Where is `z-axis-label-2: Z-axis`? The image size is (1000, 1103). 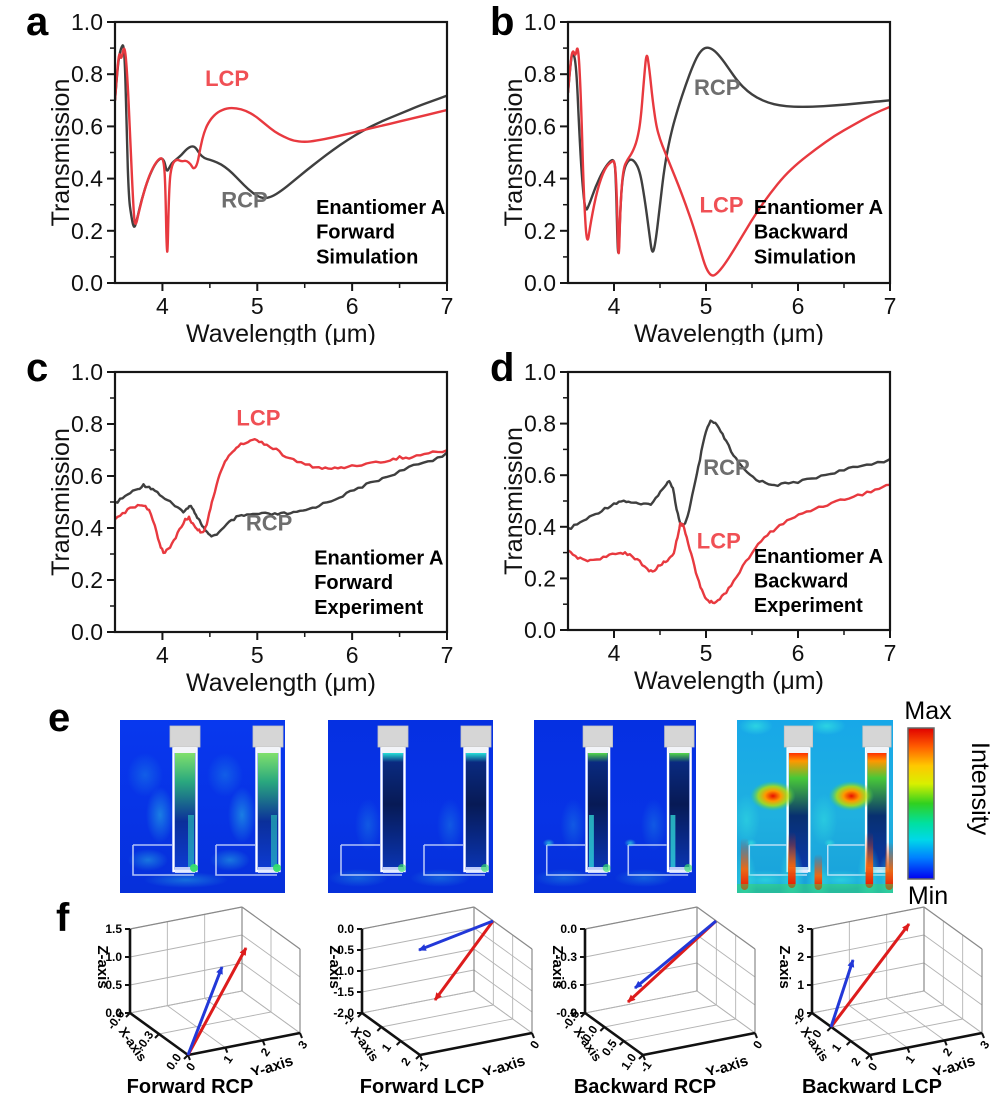 z-axis-label-2: Z-axis is located at coordinates (557, 966).